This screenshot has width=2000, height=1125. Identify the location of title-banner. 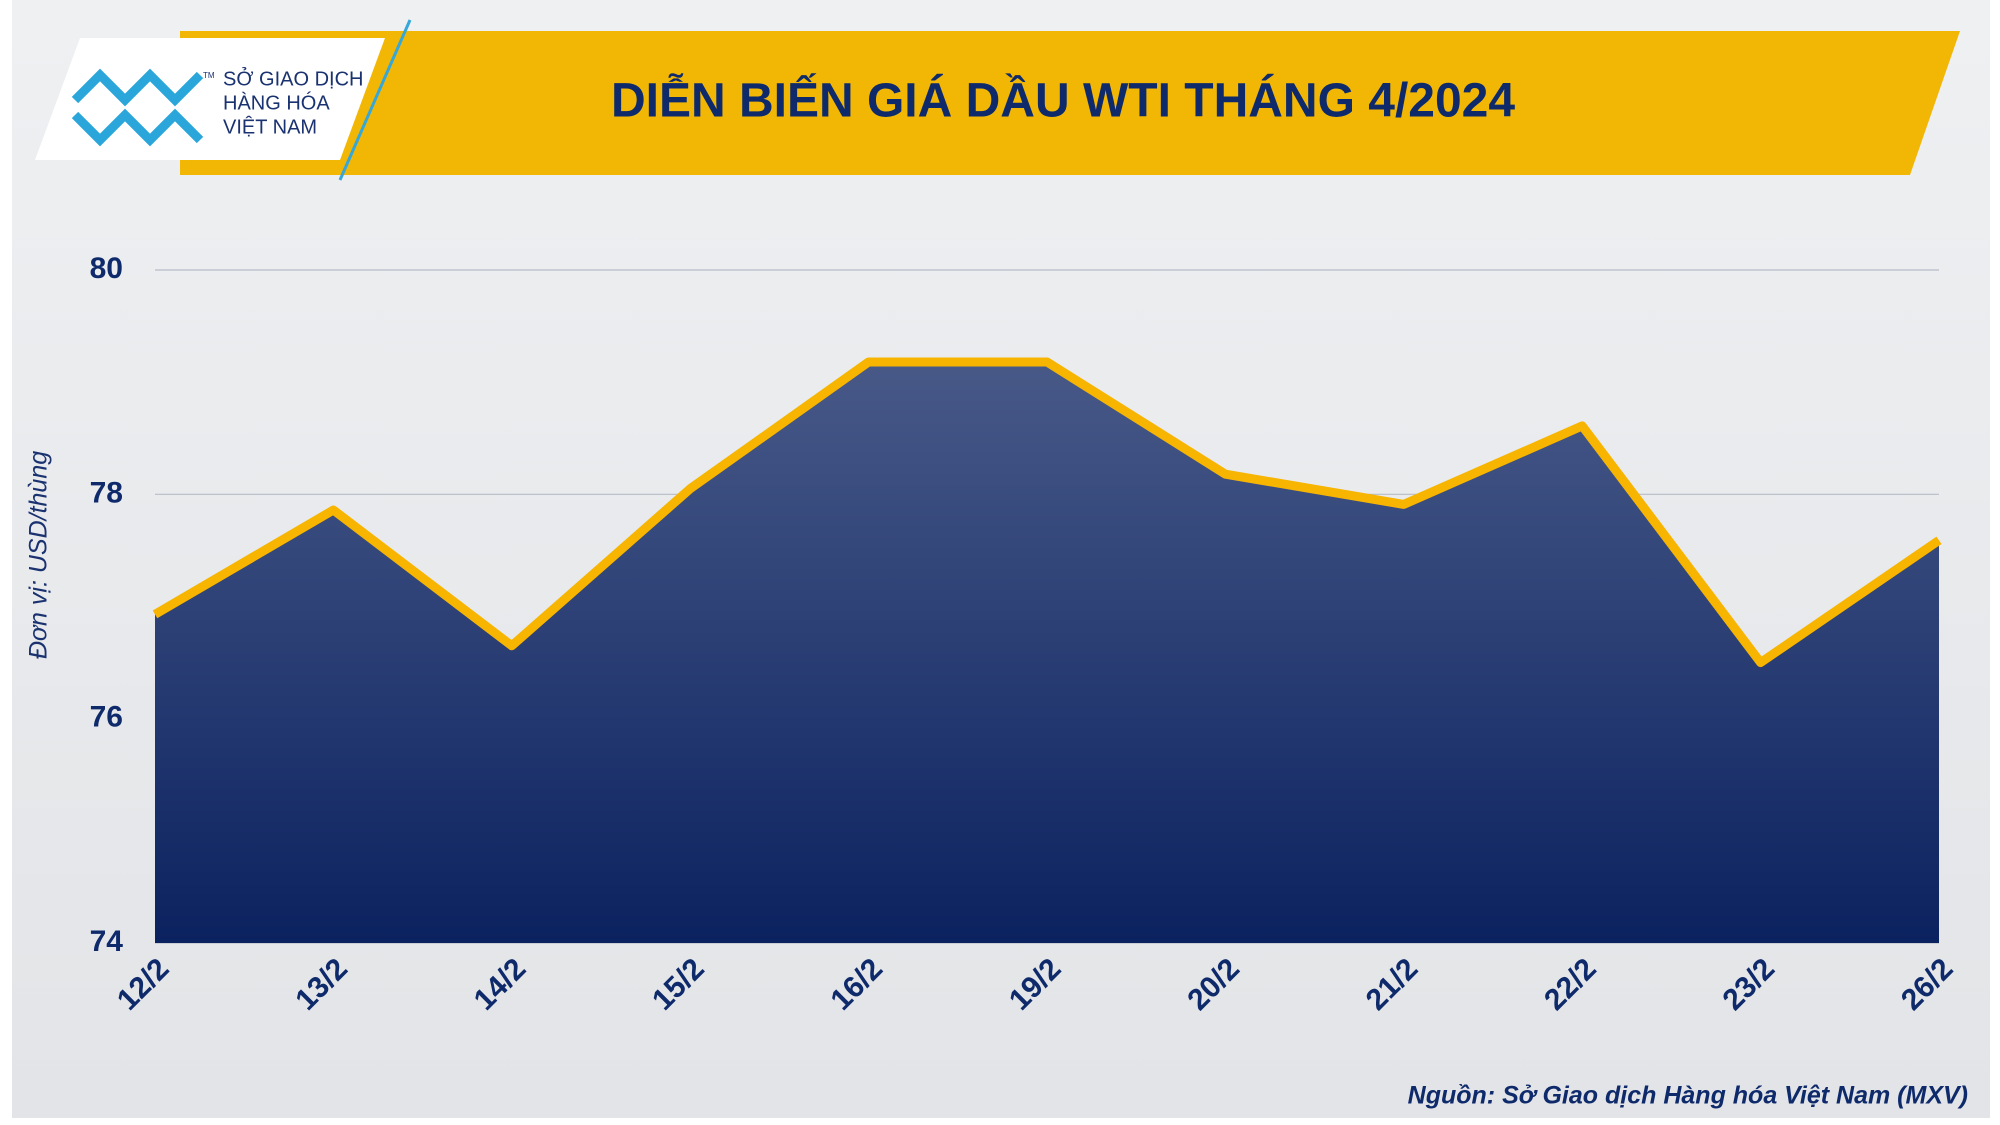
(1070, 103).